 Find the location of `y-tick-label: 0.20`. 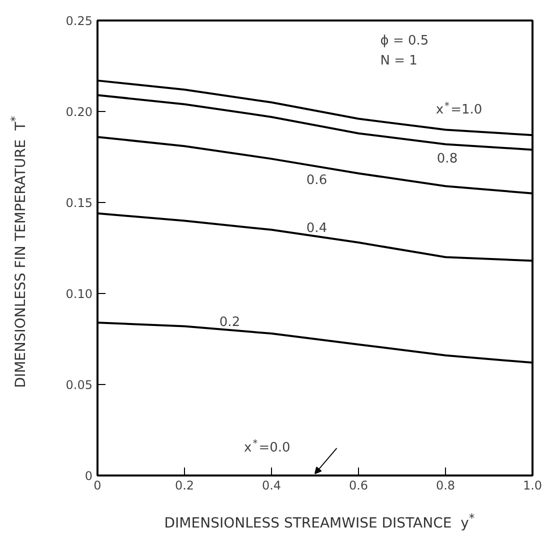

y-tick-label: 0.20 is located at coordinates (79, 112).